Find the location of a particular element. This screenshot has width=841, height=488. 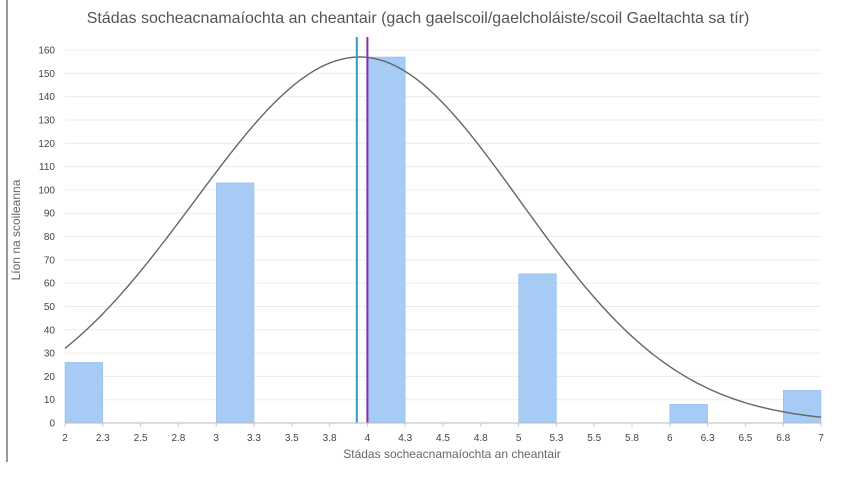

y-axis-ticks: 0 10 20 30 40 50 60 70 80 90 100 110 120 130 140 150 160 is located at coordinates (46, 238).